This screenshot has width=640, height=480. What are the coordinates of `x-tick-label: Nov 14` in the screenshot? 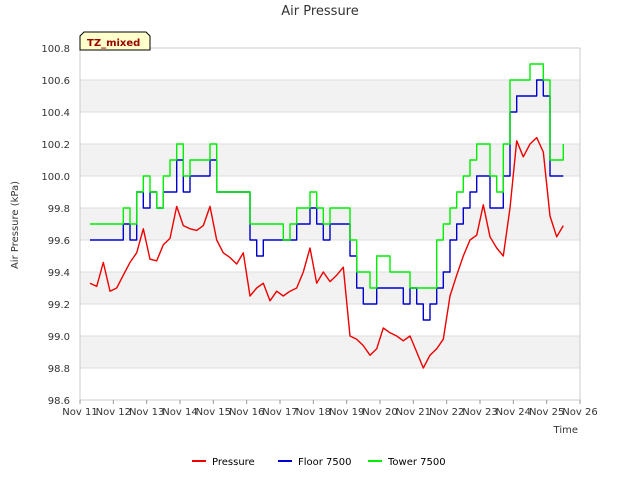 It's located at (179, 412).